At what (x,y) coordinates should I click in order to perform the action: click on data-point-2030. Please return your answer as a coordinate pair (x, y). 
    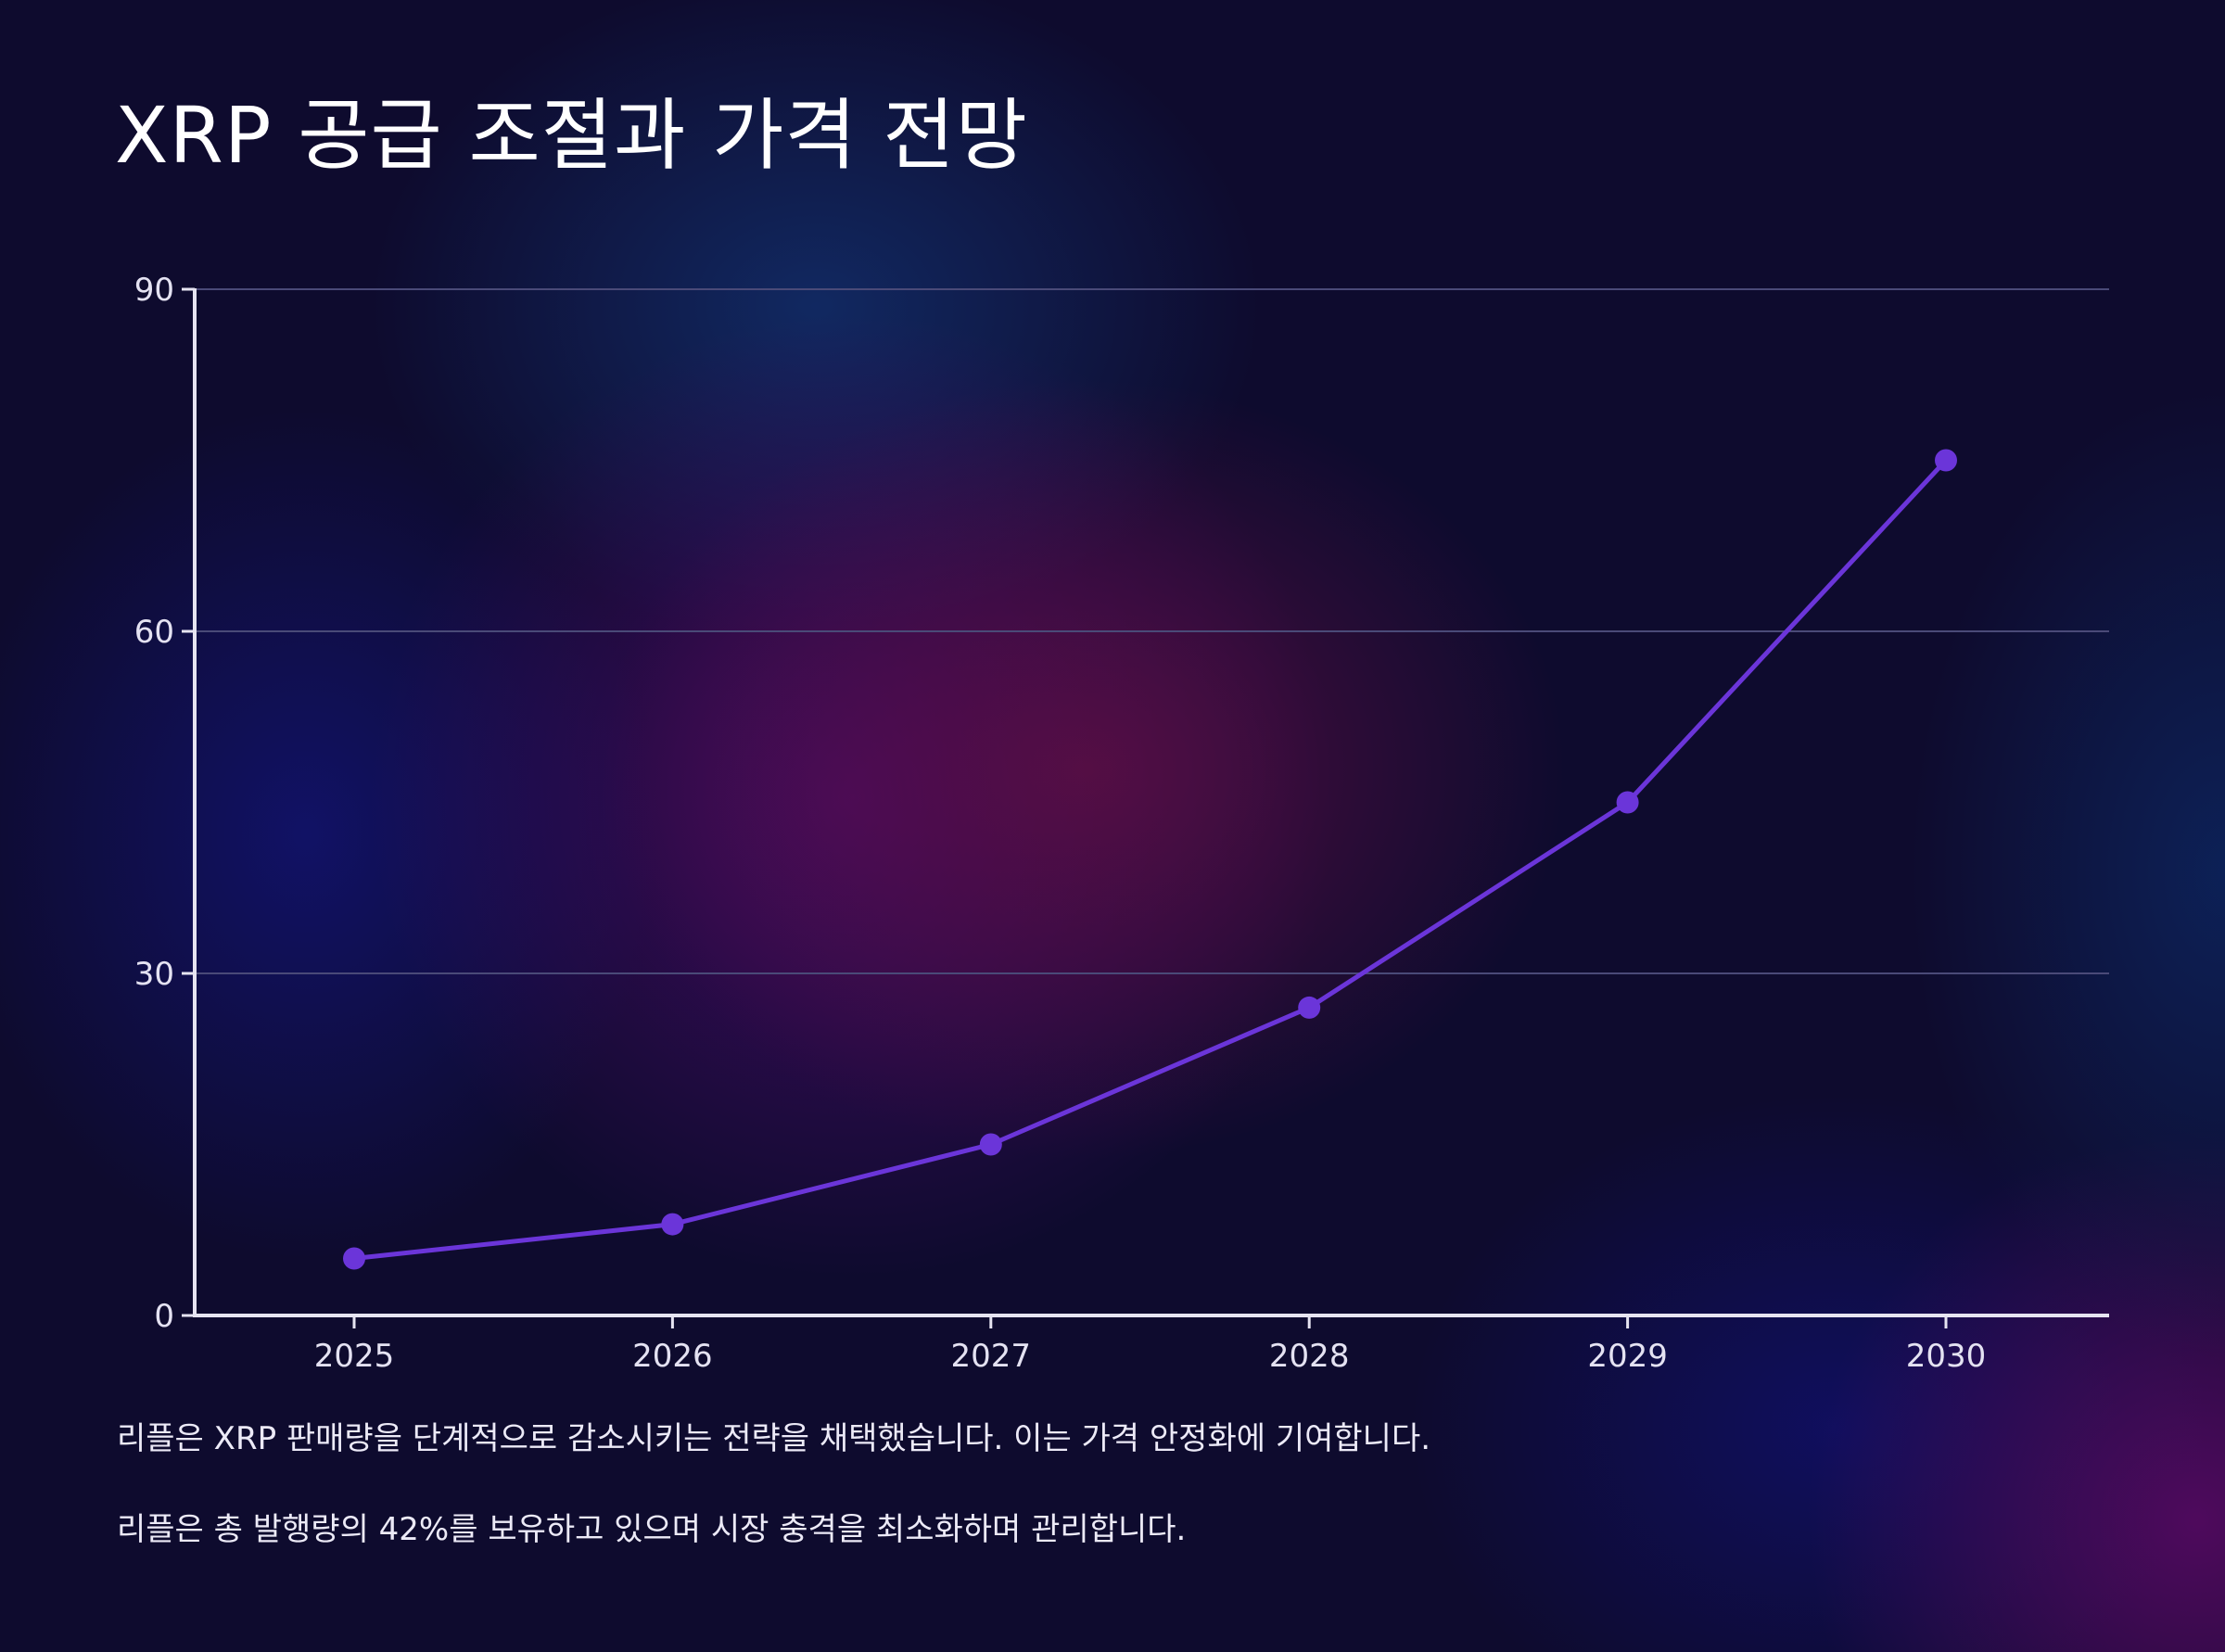
    Looking at the image, I should click on (1946, 460).